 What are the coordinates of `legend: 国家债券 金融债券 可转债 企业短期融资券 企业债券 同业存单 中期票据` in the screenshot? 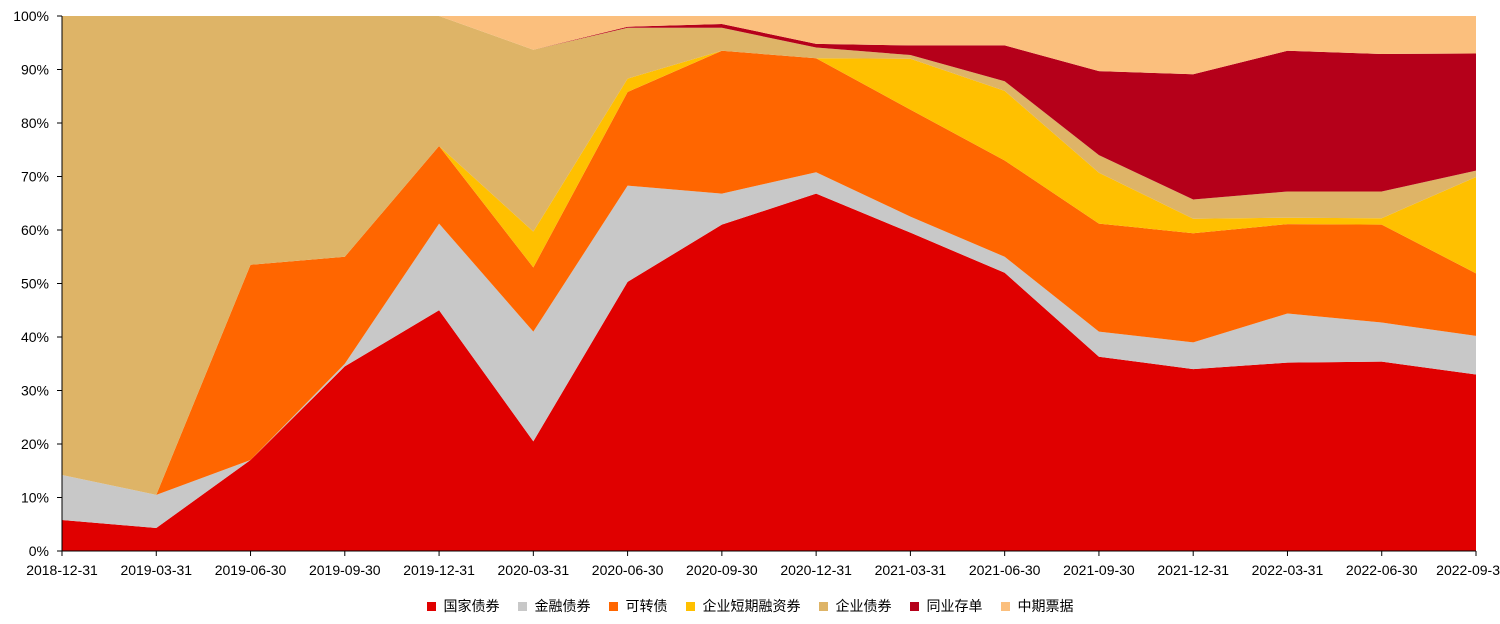 It's located at (750, 606).